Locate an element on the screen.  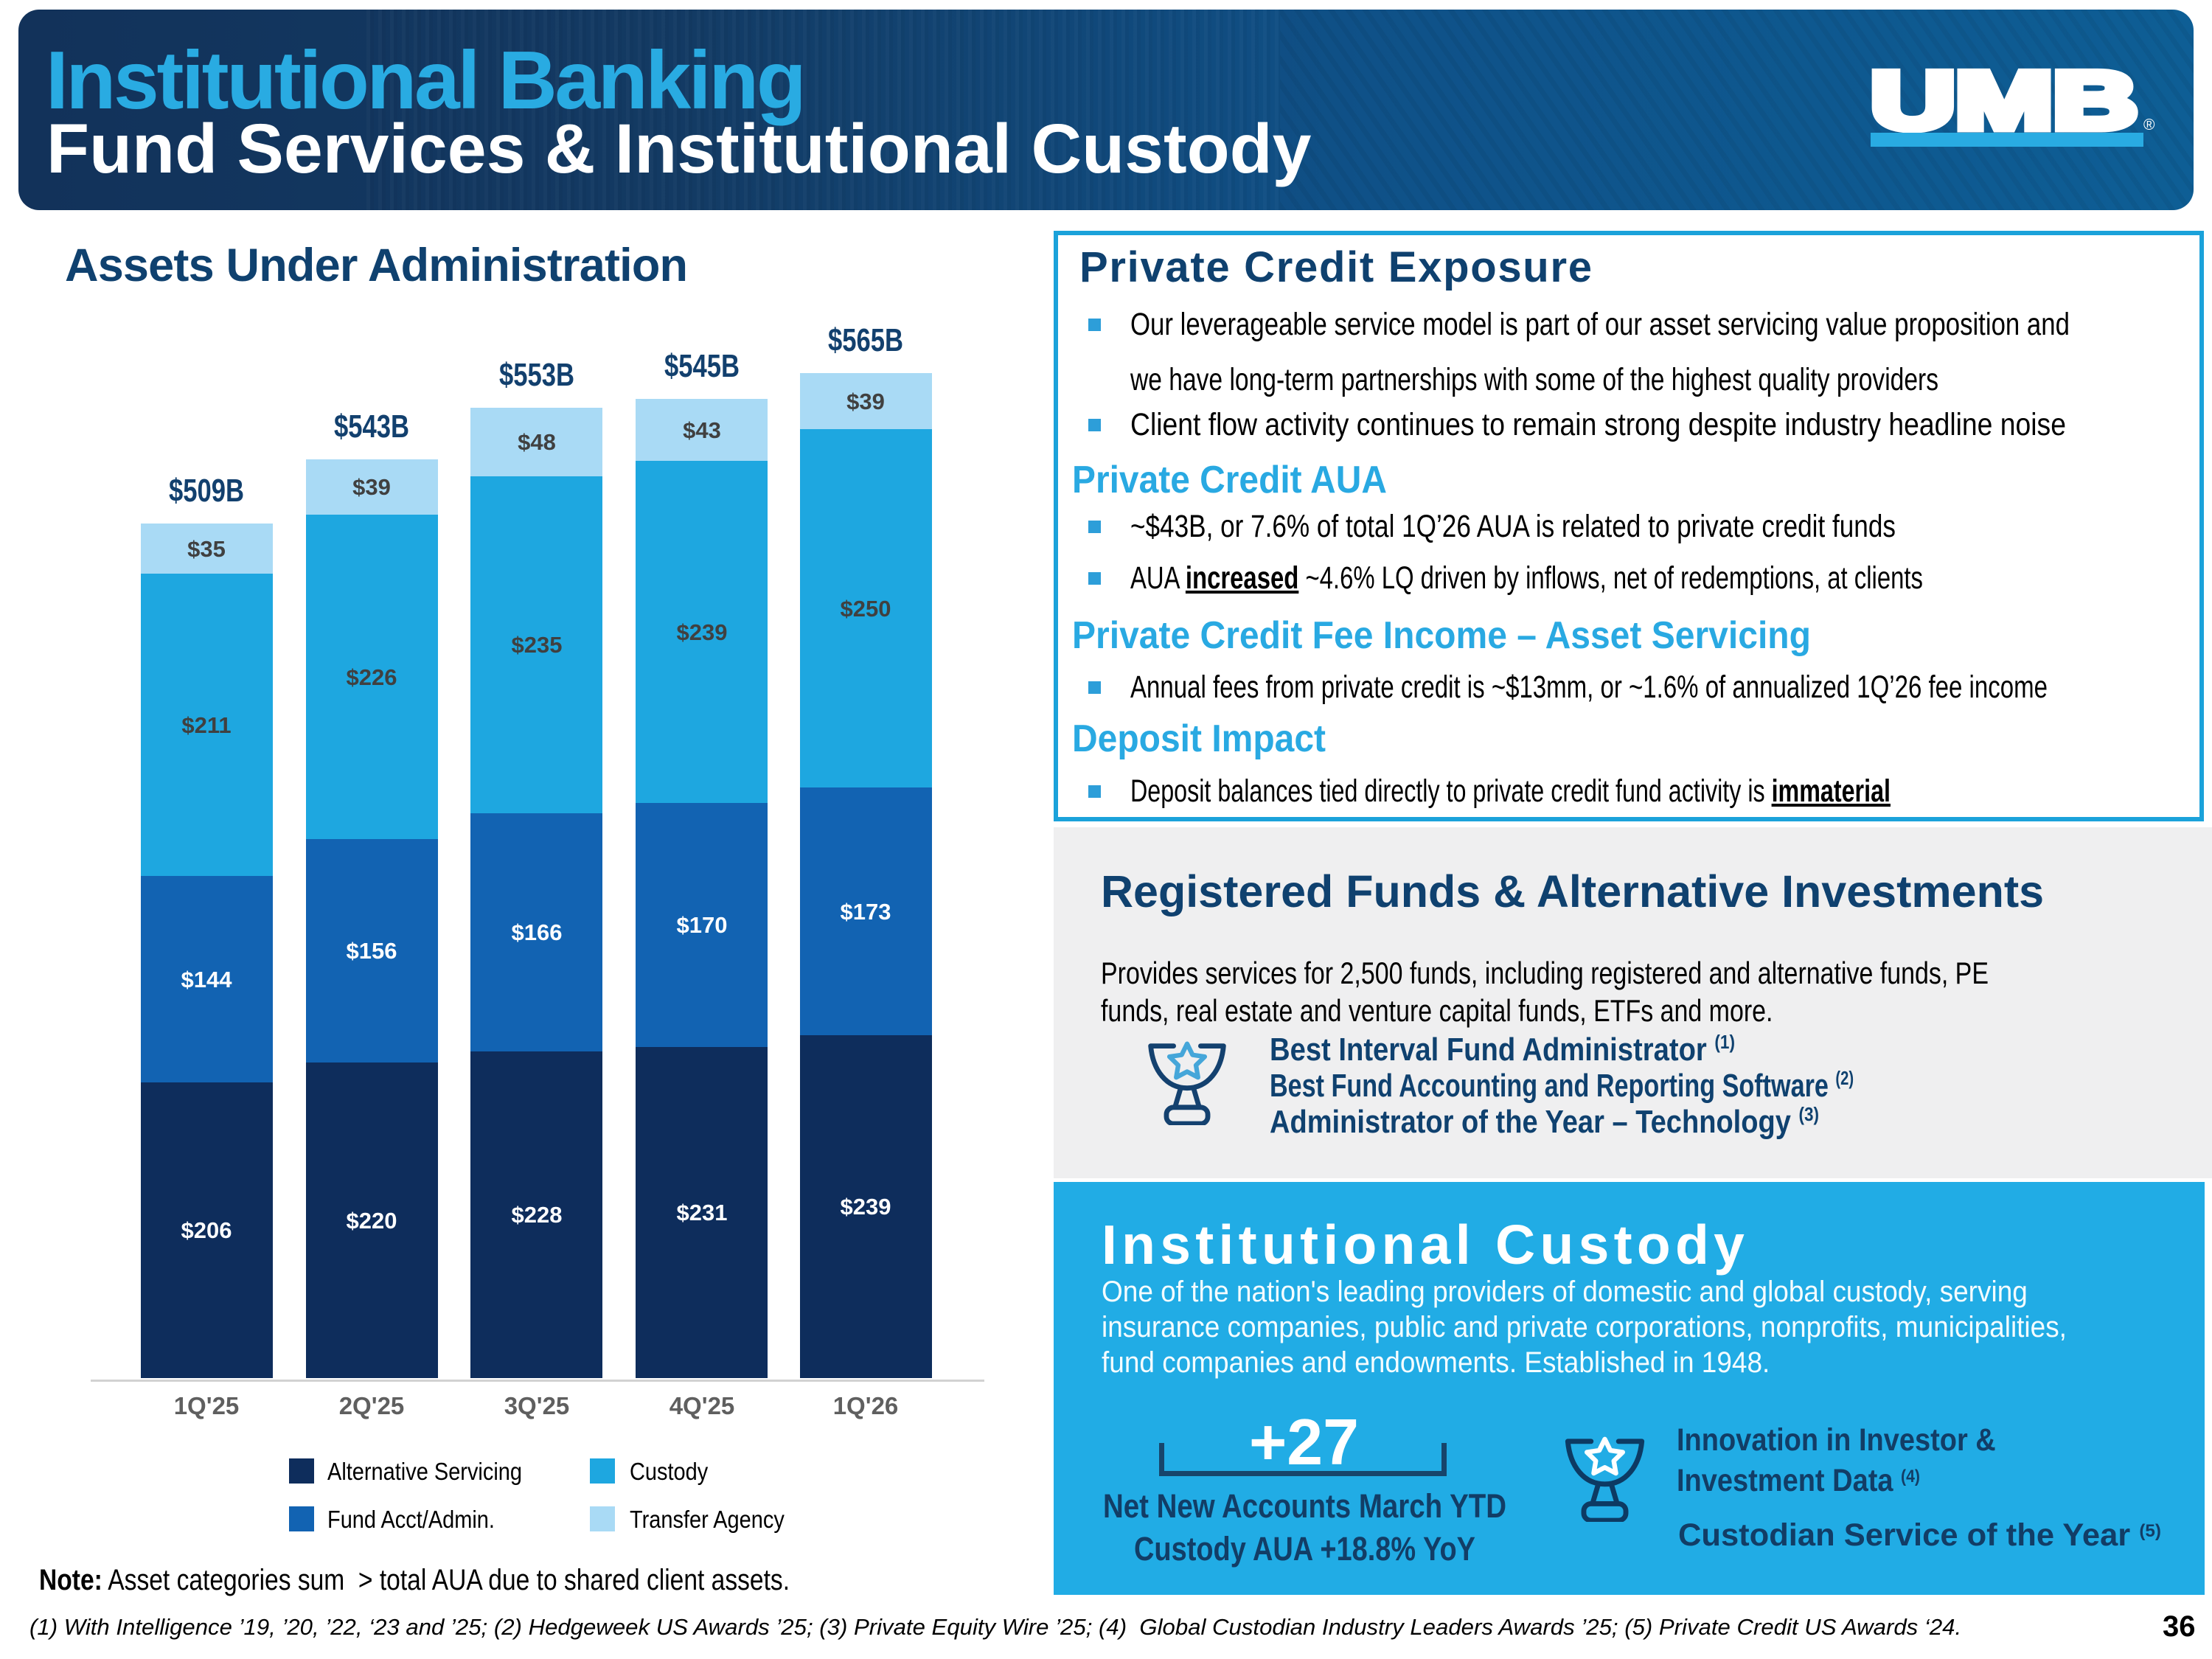
svg-text: UMB is located at coordinates (2004, 102).